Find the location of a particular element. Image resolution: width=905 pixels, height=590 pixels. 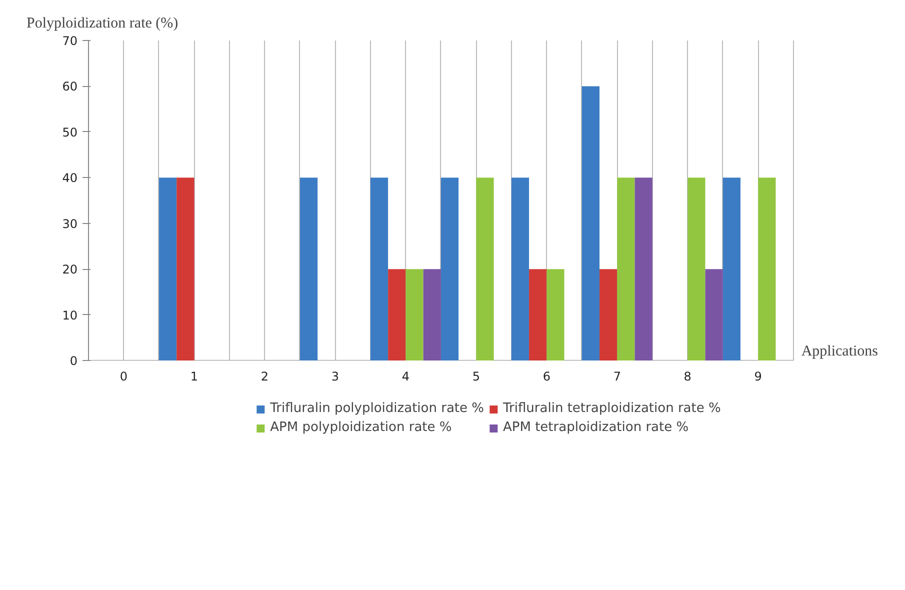

legend-label: Trifluralin polyploidization rate % is located at coordinates (377, 408).